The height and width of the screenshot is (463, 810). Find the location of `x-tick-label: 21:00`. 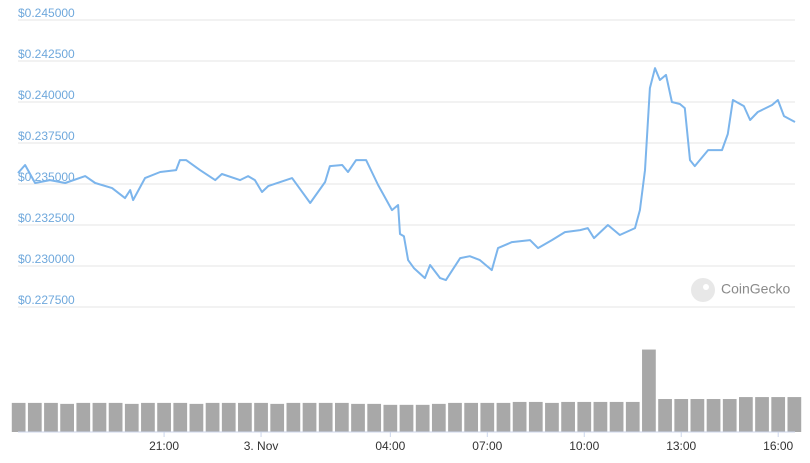

x-tick-label: 21:00 is located at coordinates (164, 446).